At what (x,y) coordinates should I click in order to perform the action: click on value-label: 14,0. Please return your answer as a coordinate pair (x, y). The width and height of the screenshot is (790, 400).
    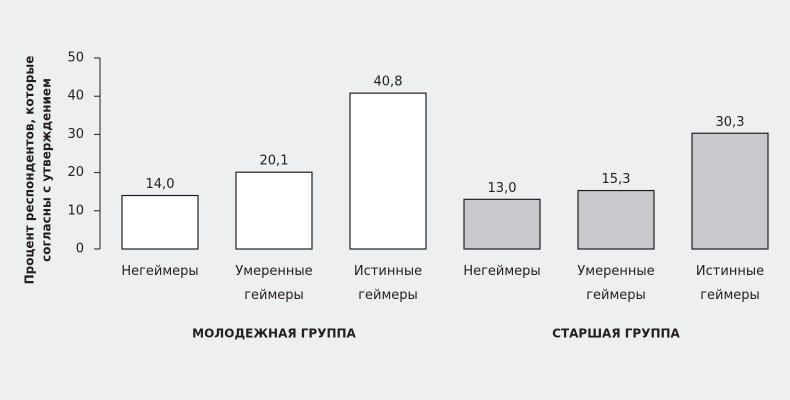
    Looking at the image, I should click on (160, 184).